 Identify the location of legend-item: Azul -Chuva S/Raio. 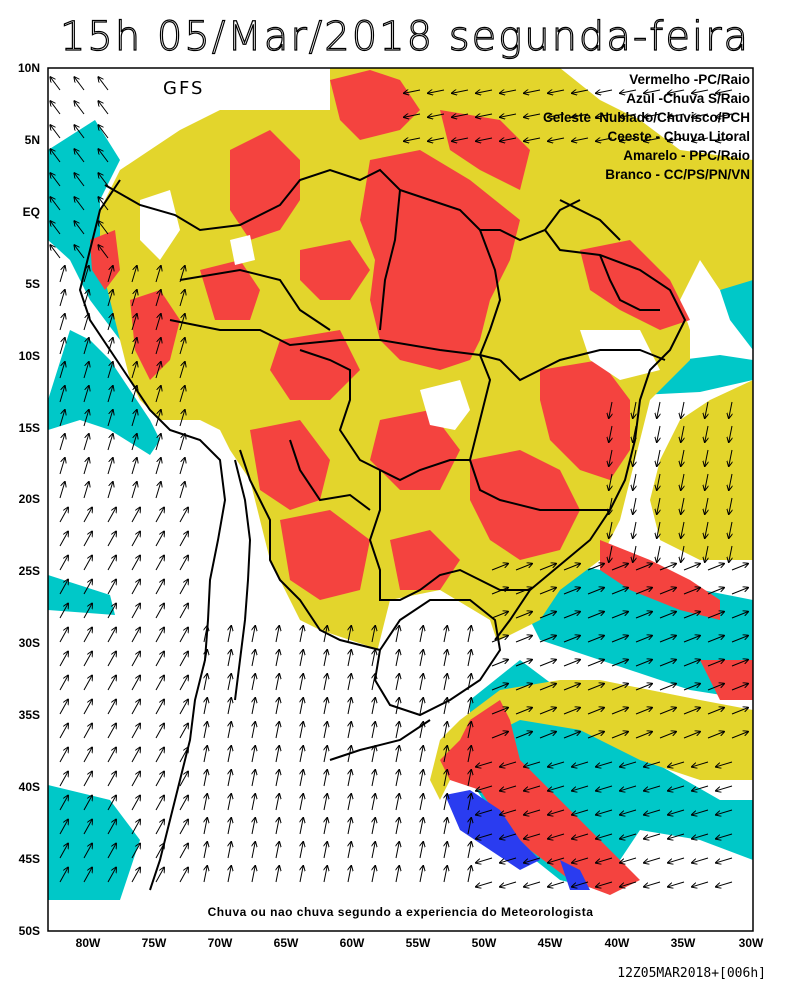
(688, 98).